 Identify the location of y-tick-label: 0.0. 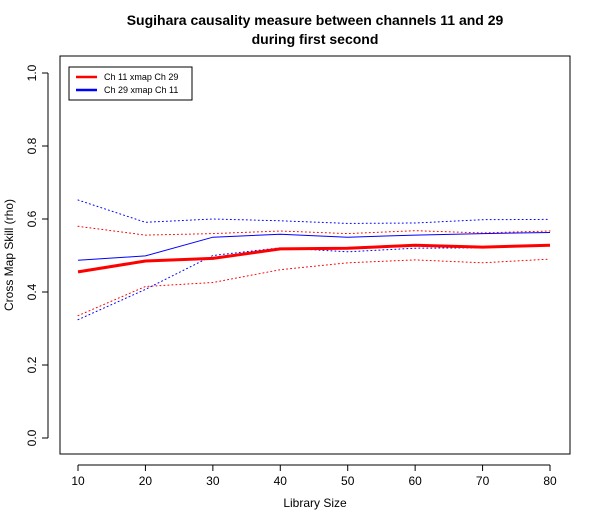
(32, 437).